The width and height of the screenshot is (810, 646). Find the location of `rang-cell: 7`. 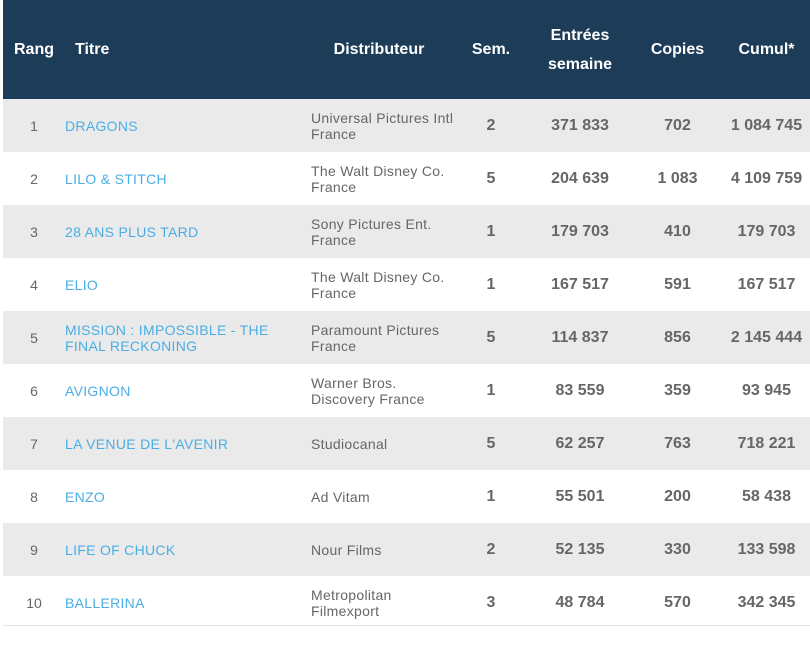

rang-cell: 7 is located at coordinates (34, 443).